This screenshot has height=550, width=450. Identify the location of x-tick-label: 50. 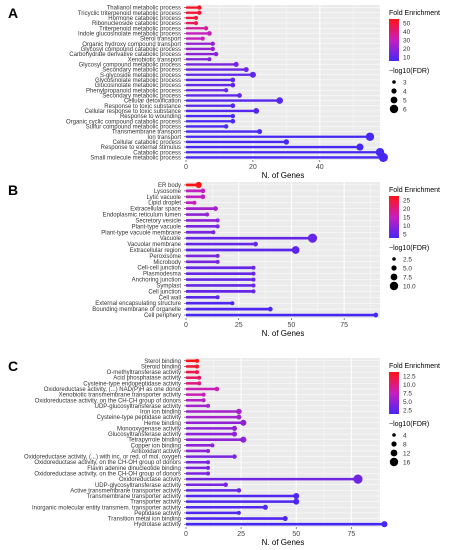
(292, 325).